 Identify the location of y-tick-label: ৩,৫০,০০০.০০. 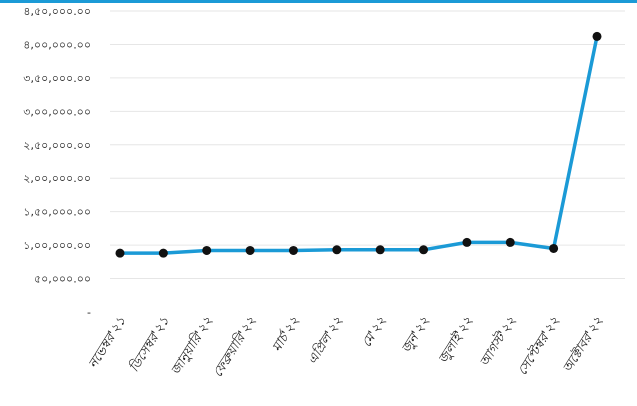
(57, 78).